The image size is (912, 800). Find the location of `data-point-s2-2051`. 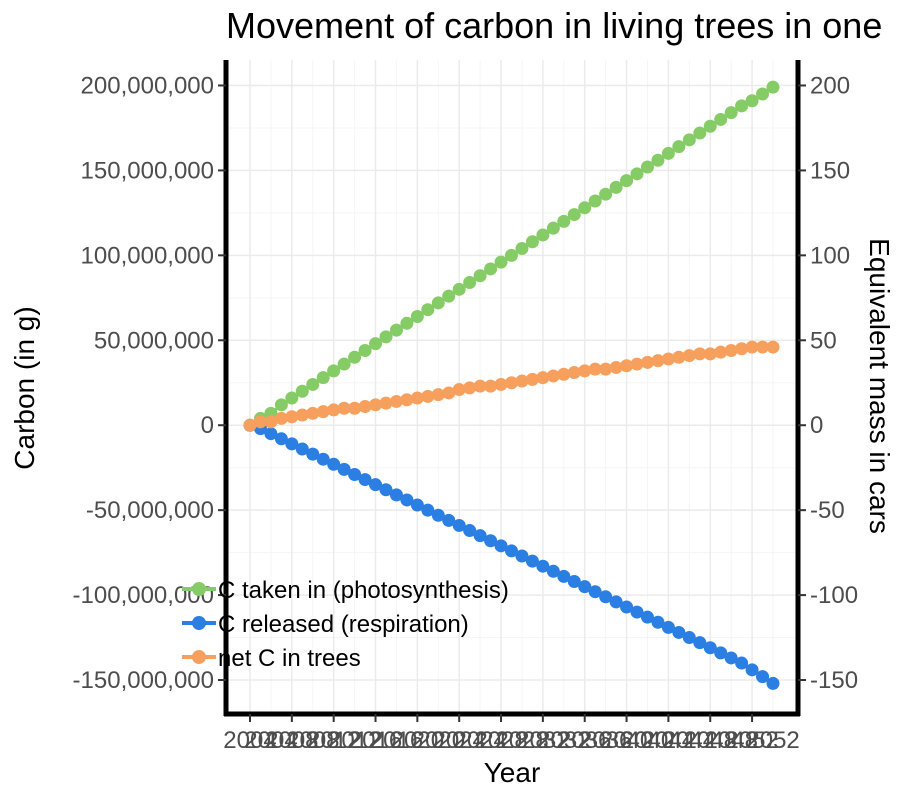

data-point-s2-2051 is located at coordinates (742, 663).